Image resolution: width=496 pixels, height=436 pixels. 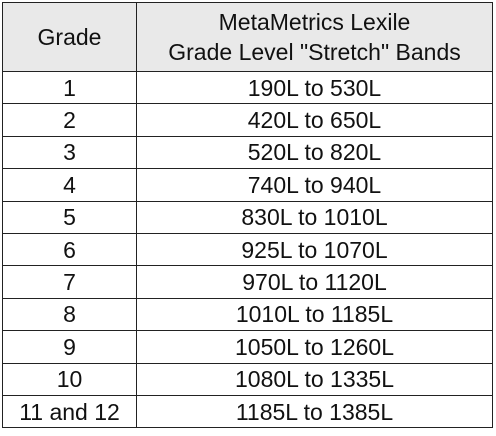 I want to click on band-header-line1: MetaMetrics Lexile, so click(x=314, y=22).